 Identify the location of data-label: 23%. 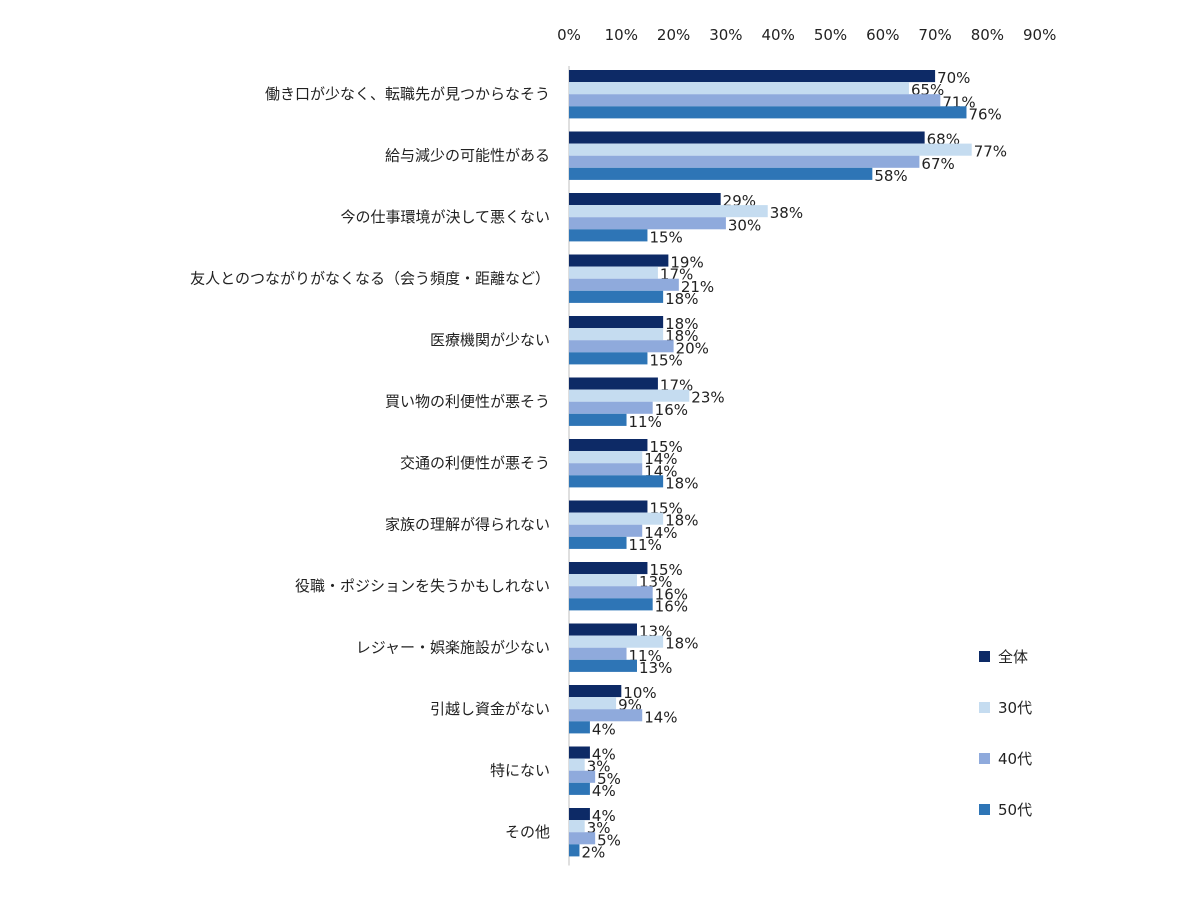
(707, 398).